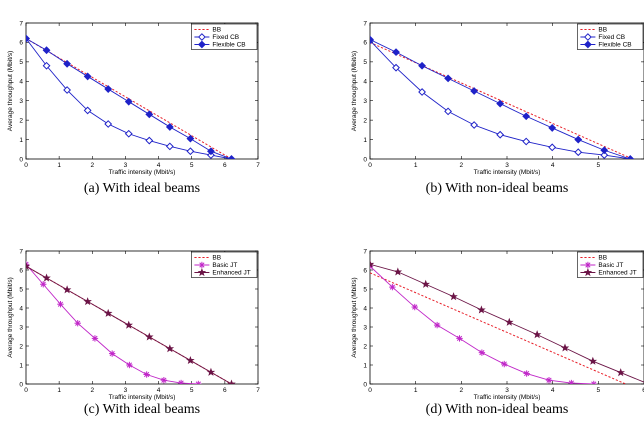 Image resolution: width=644 pixels, height=421 pixels. Describe the element at coordinates (614, 45) in the screenshot. I see `legend-label: Flexible CB` at that location.